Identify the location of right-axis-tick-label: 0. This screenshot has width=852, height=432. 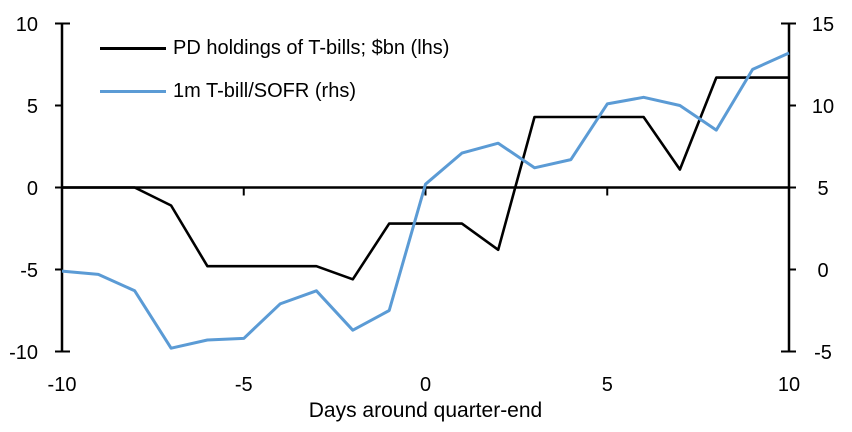
(823, 270).